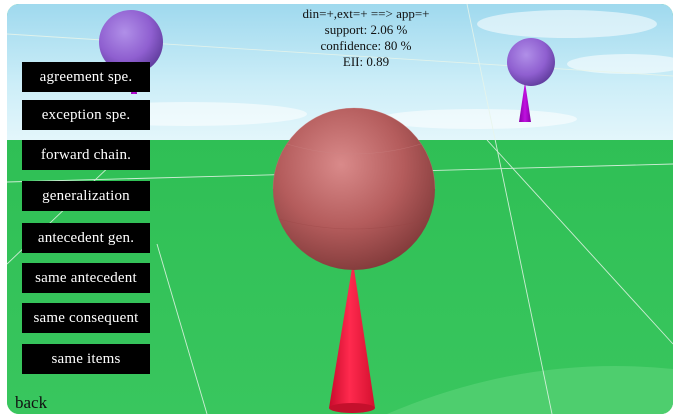 The width and height of the screenshot is (679, 418). I want to click on main-rule-cone, so click(352, 337).